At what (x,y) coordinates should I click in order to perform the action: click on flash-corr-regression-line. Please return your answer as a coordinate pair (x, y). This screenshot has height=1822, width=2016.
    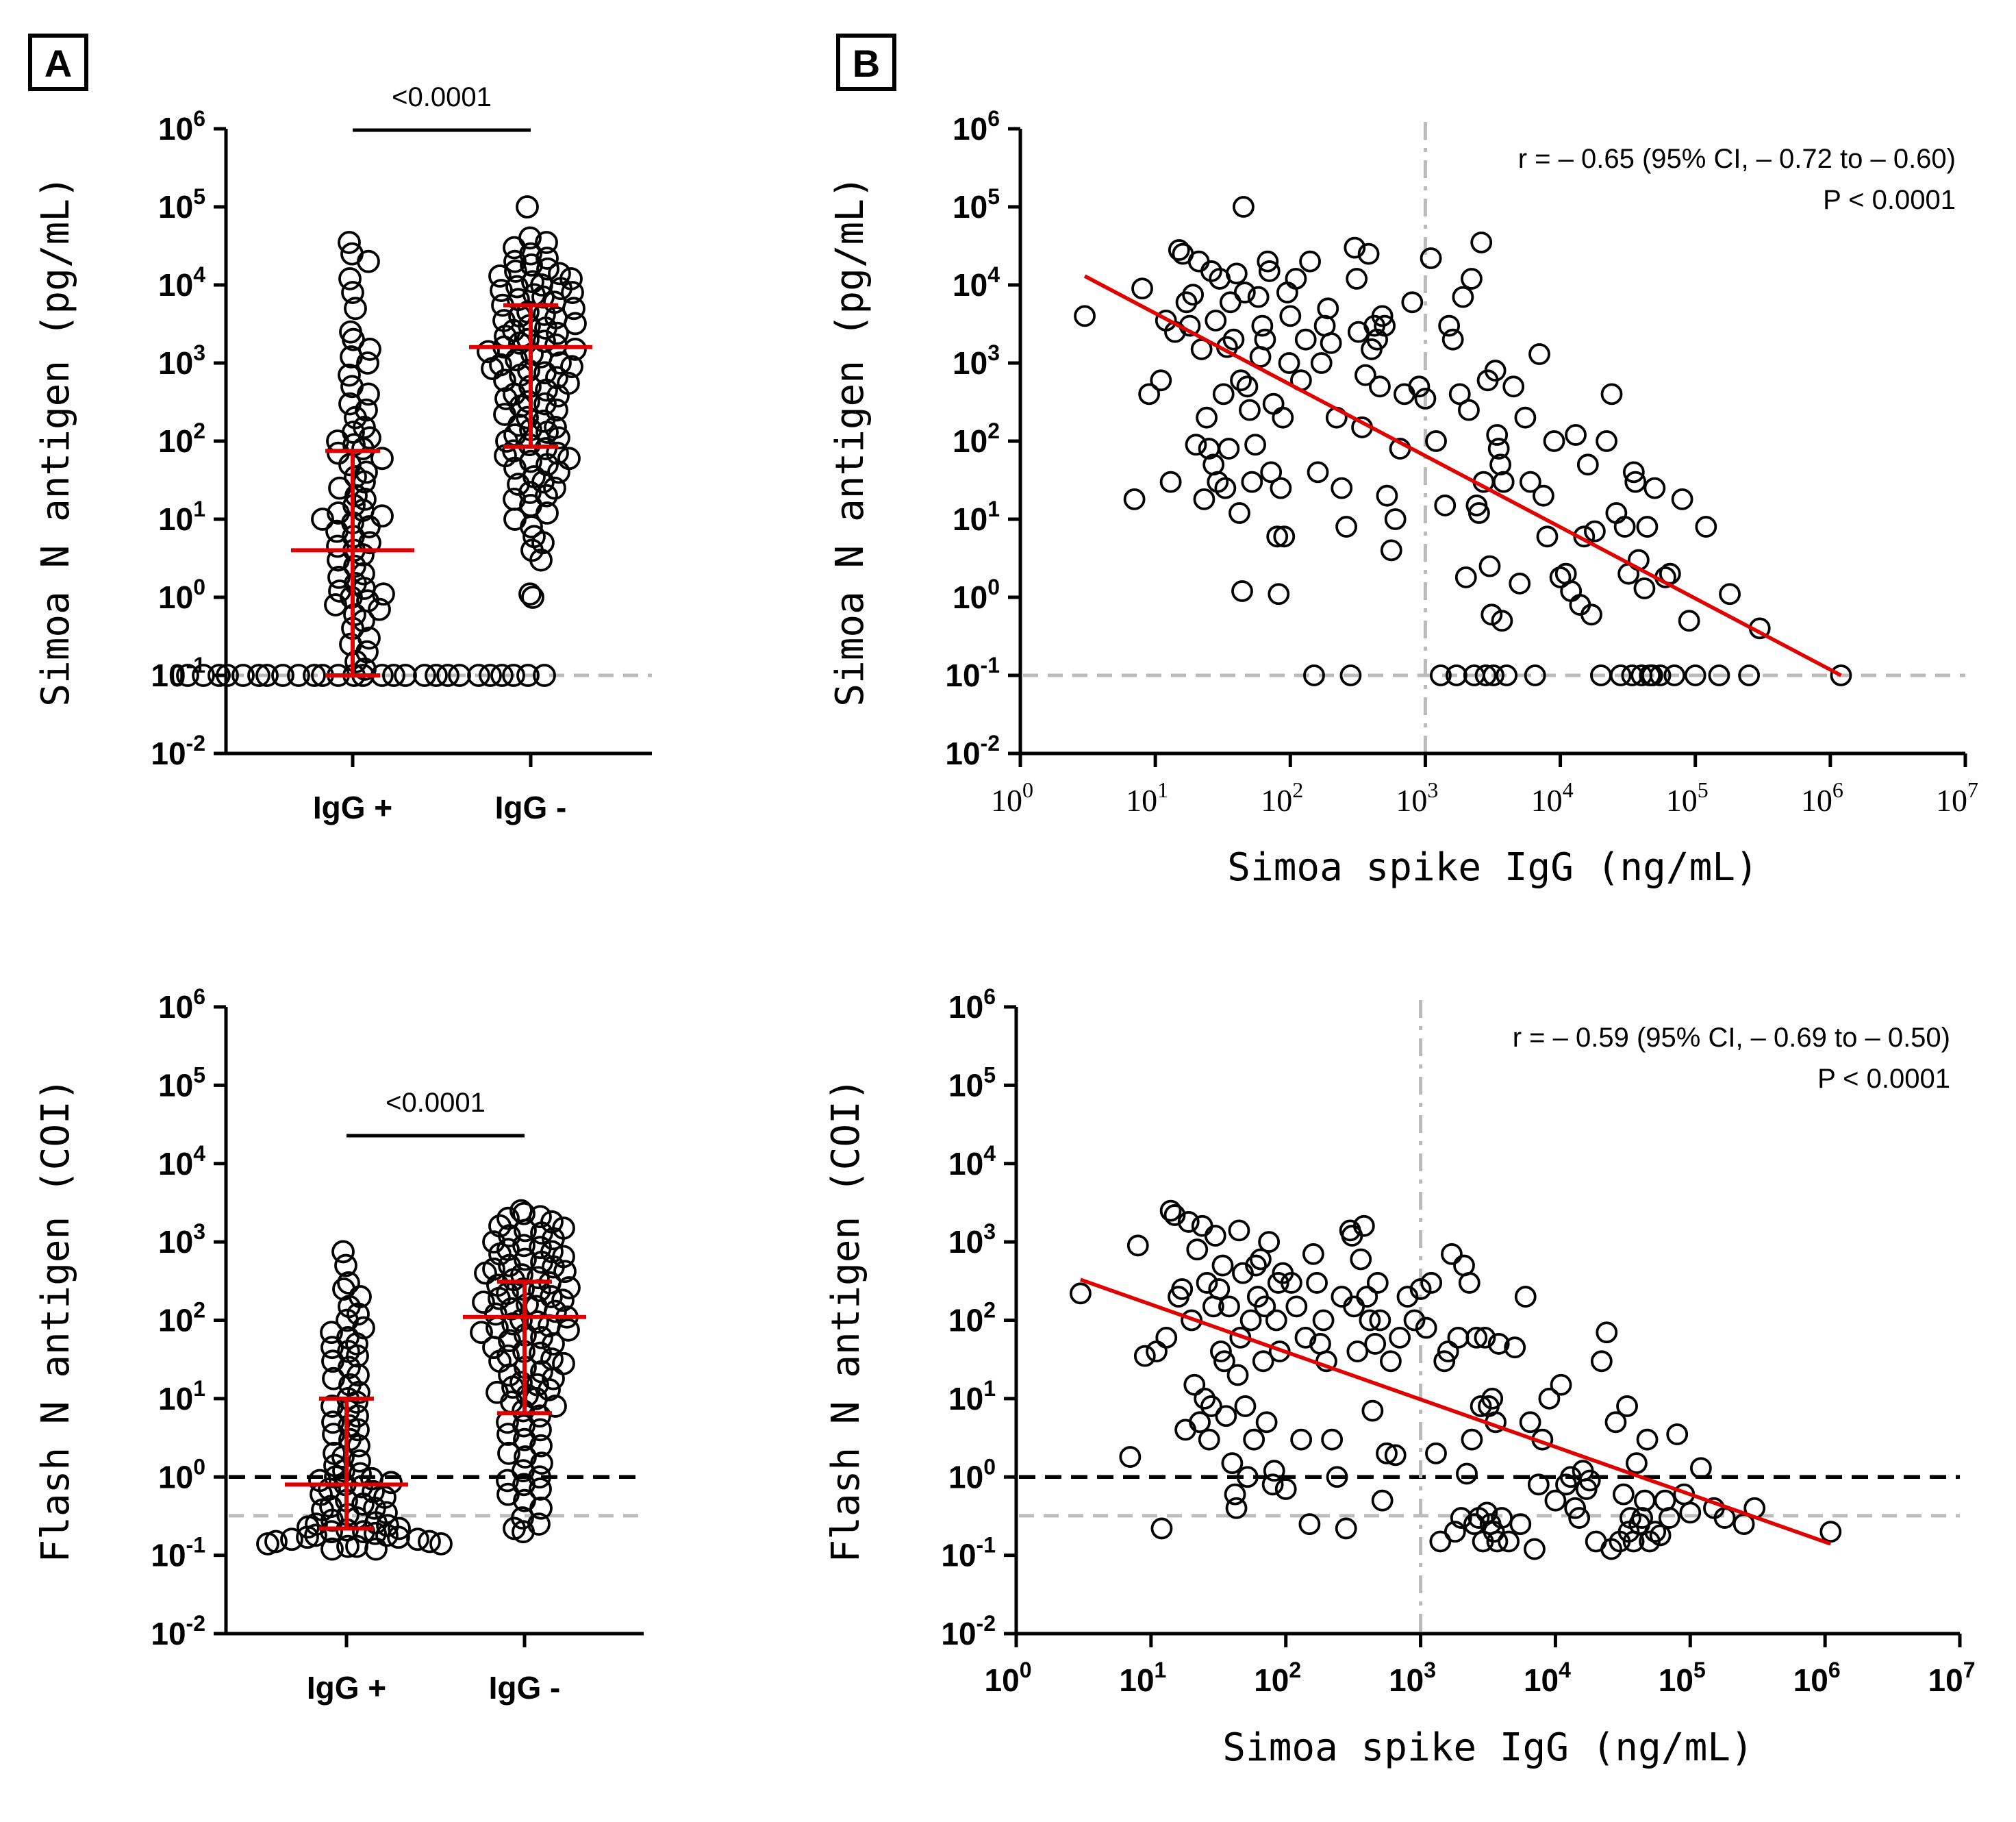
    Looking at the image, I should click on (1456, 1411).